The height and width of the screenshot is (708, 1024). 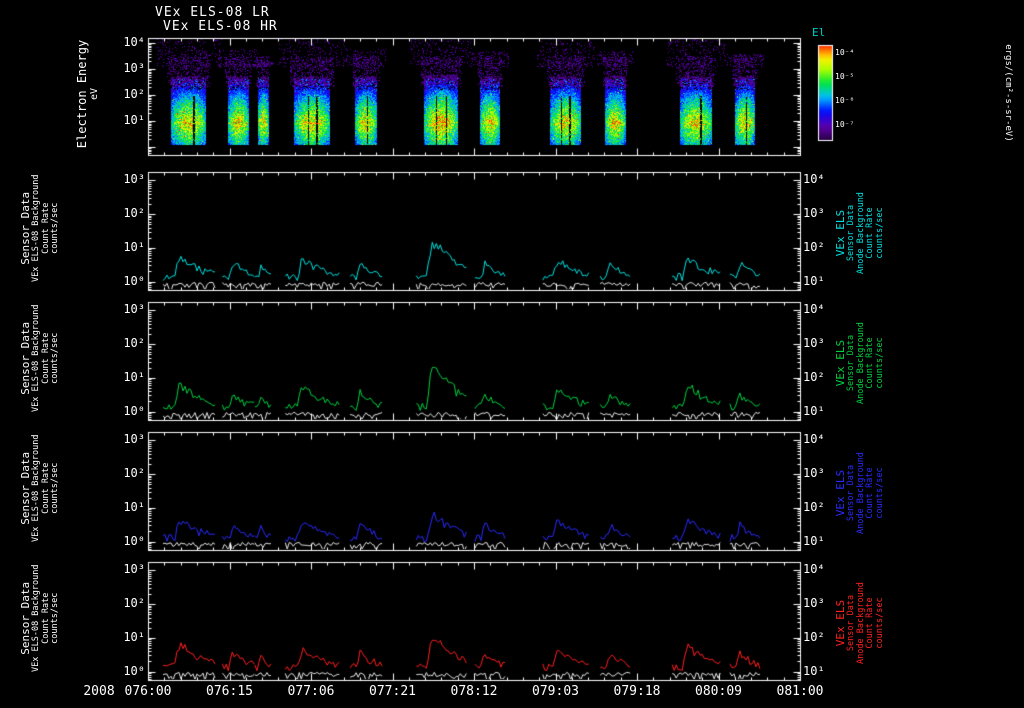 I want to click on spectrogram-y-tick-label: 10⁴, so click(x=134, y=42).